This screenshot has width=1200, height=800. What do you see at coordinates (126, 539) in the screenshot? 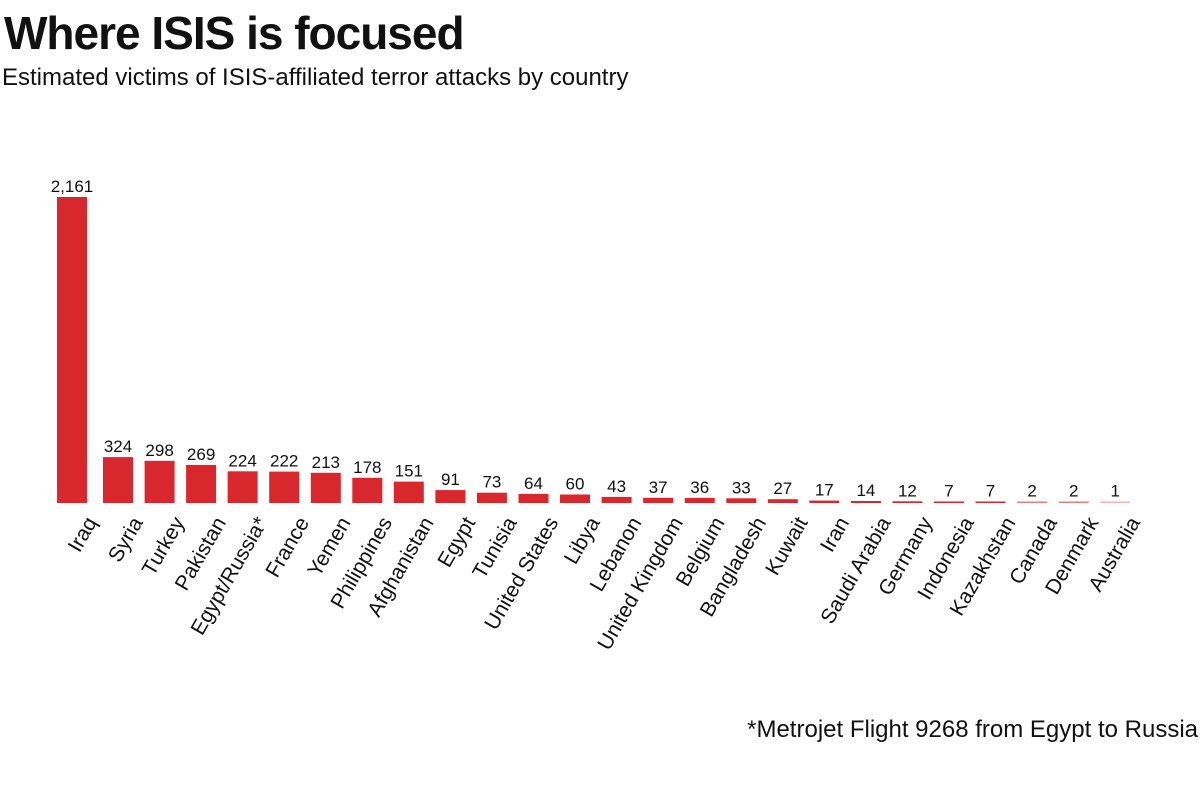
I see `category-label-syria: Syria` at bounding box center [126, 539].